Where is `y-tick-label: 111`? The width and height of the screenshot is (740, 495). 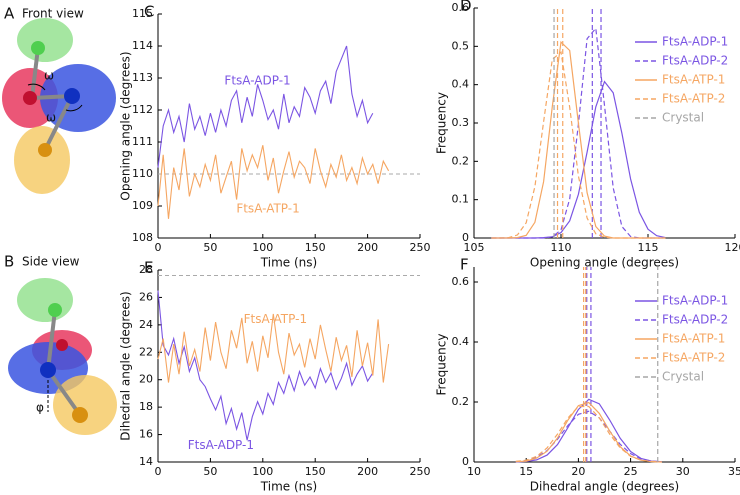
y-tick-label: 111 is located at coordinates (142, 141).